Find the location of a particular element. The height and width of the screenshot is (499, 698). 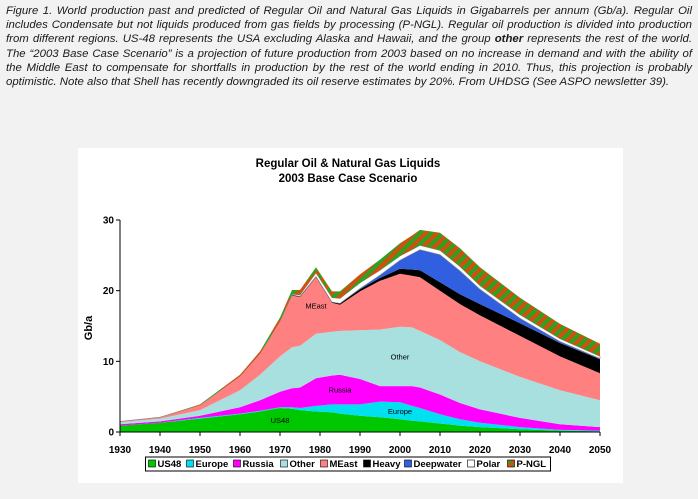

chart-subtitle: 2003 Base Case Scenario is located at coordinates (348, 179).